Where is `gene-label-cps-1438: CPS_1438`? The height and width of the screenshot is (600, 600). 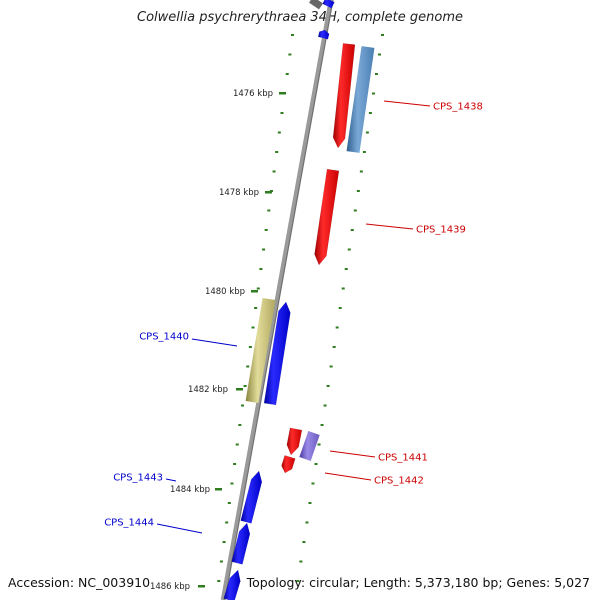 gene-label-cps-1438: CPS_1438 is located at coordinates (458, 107).